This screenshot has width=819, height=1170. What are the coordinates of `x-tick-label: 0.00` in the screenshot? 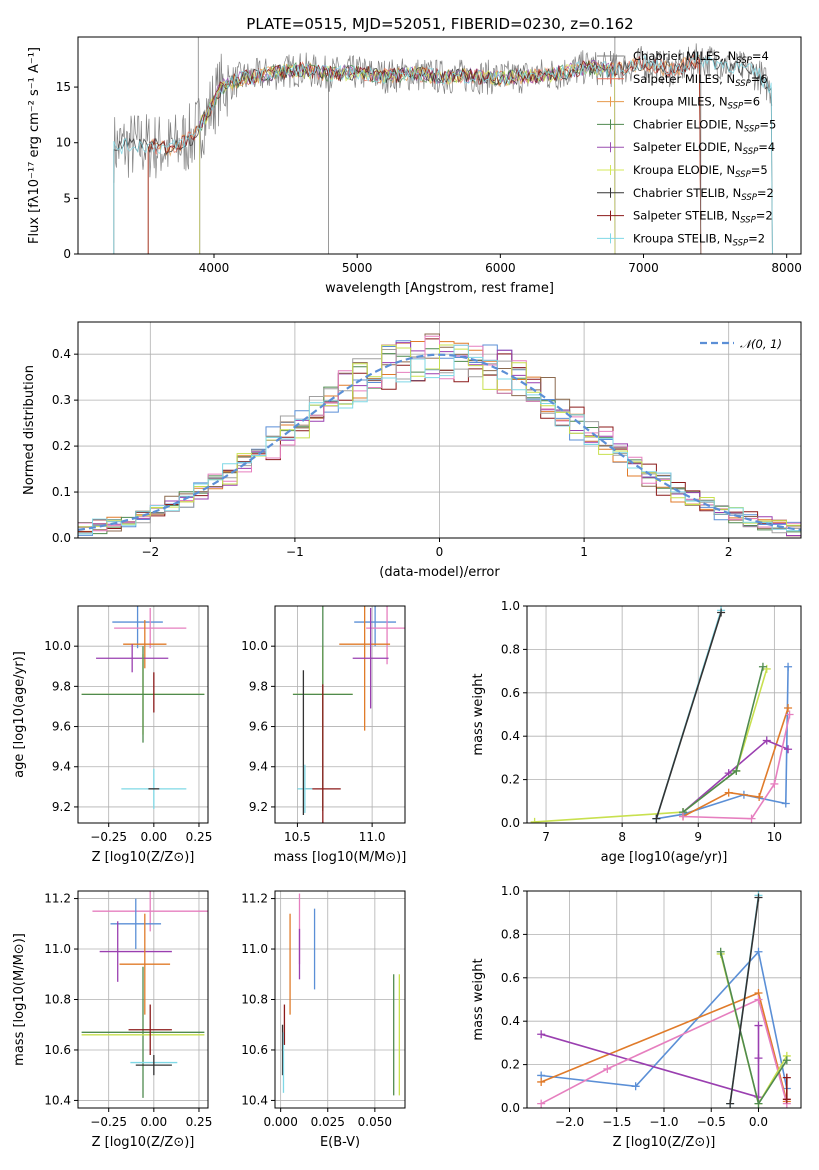 It's located at (153, 837).